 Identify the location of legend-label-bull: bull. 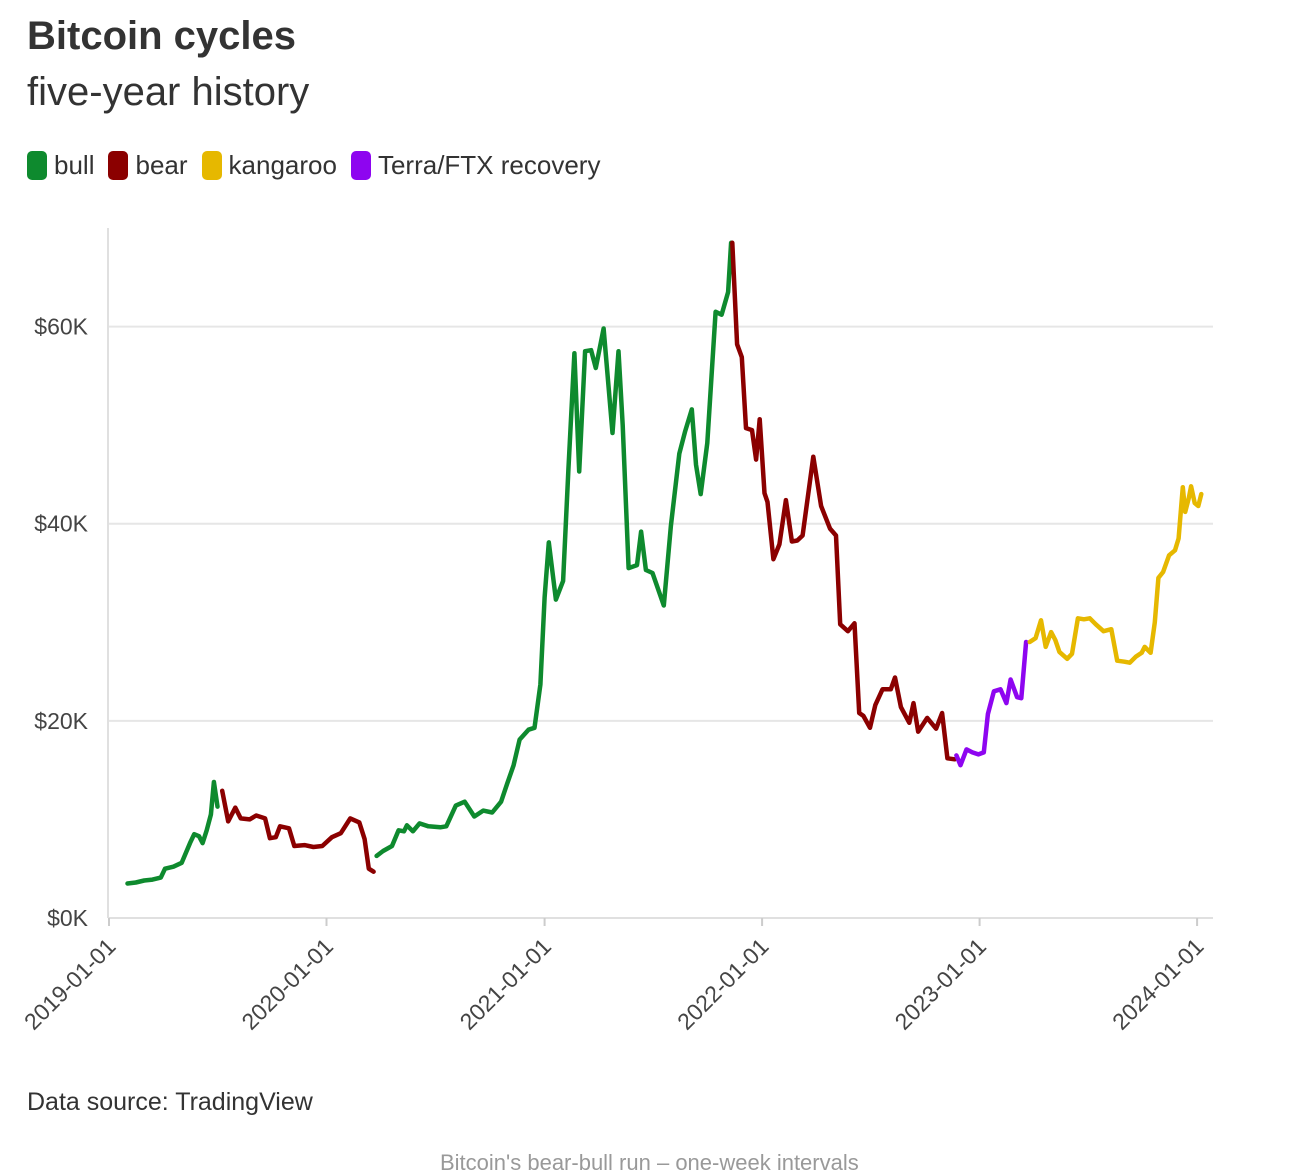
(74, 165).